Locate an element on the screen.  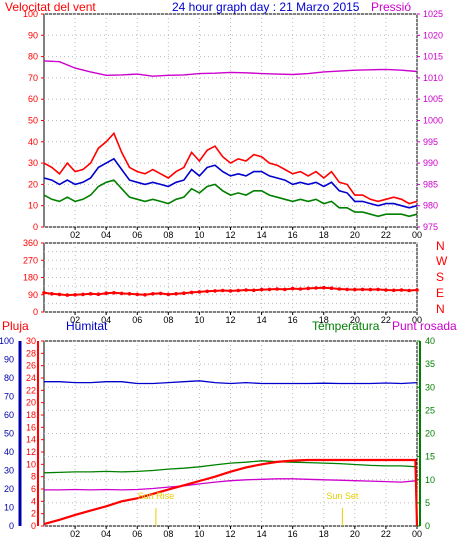
sun-rise-label: Sun Rise is located at coordinates (156, 496).